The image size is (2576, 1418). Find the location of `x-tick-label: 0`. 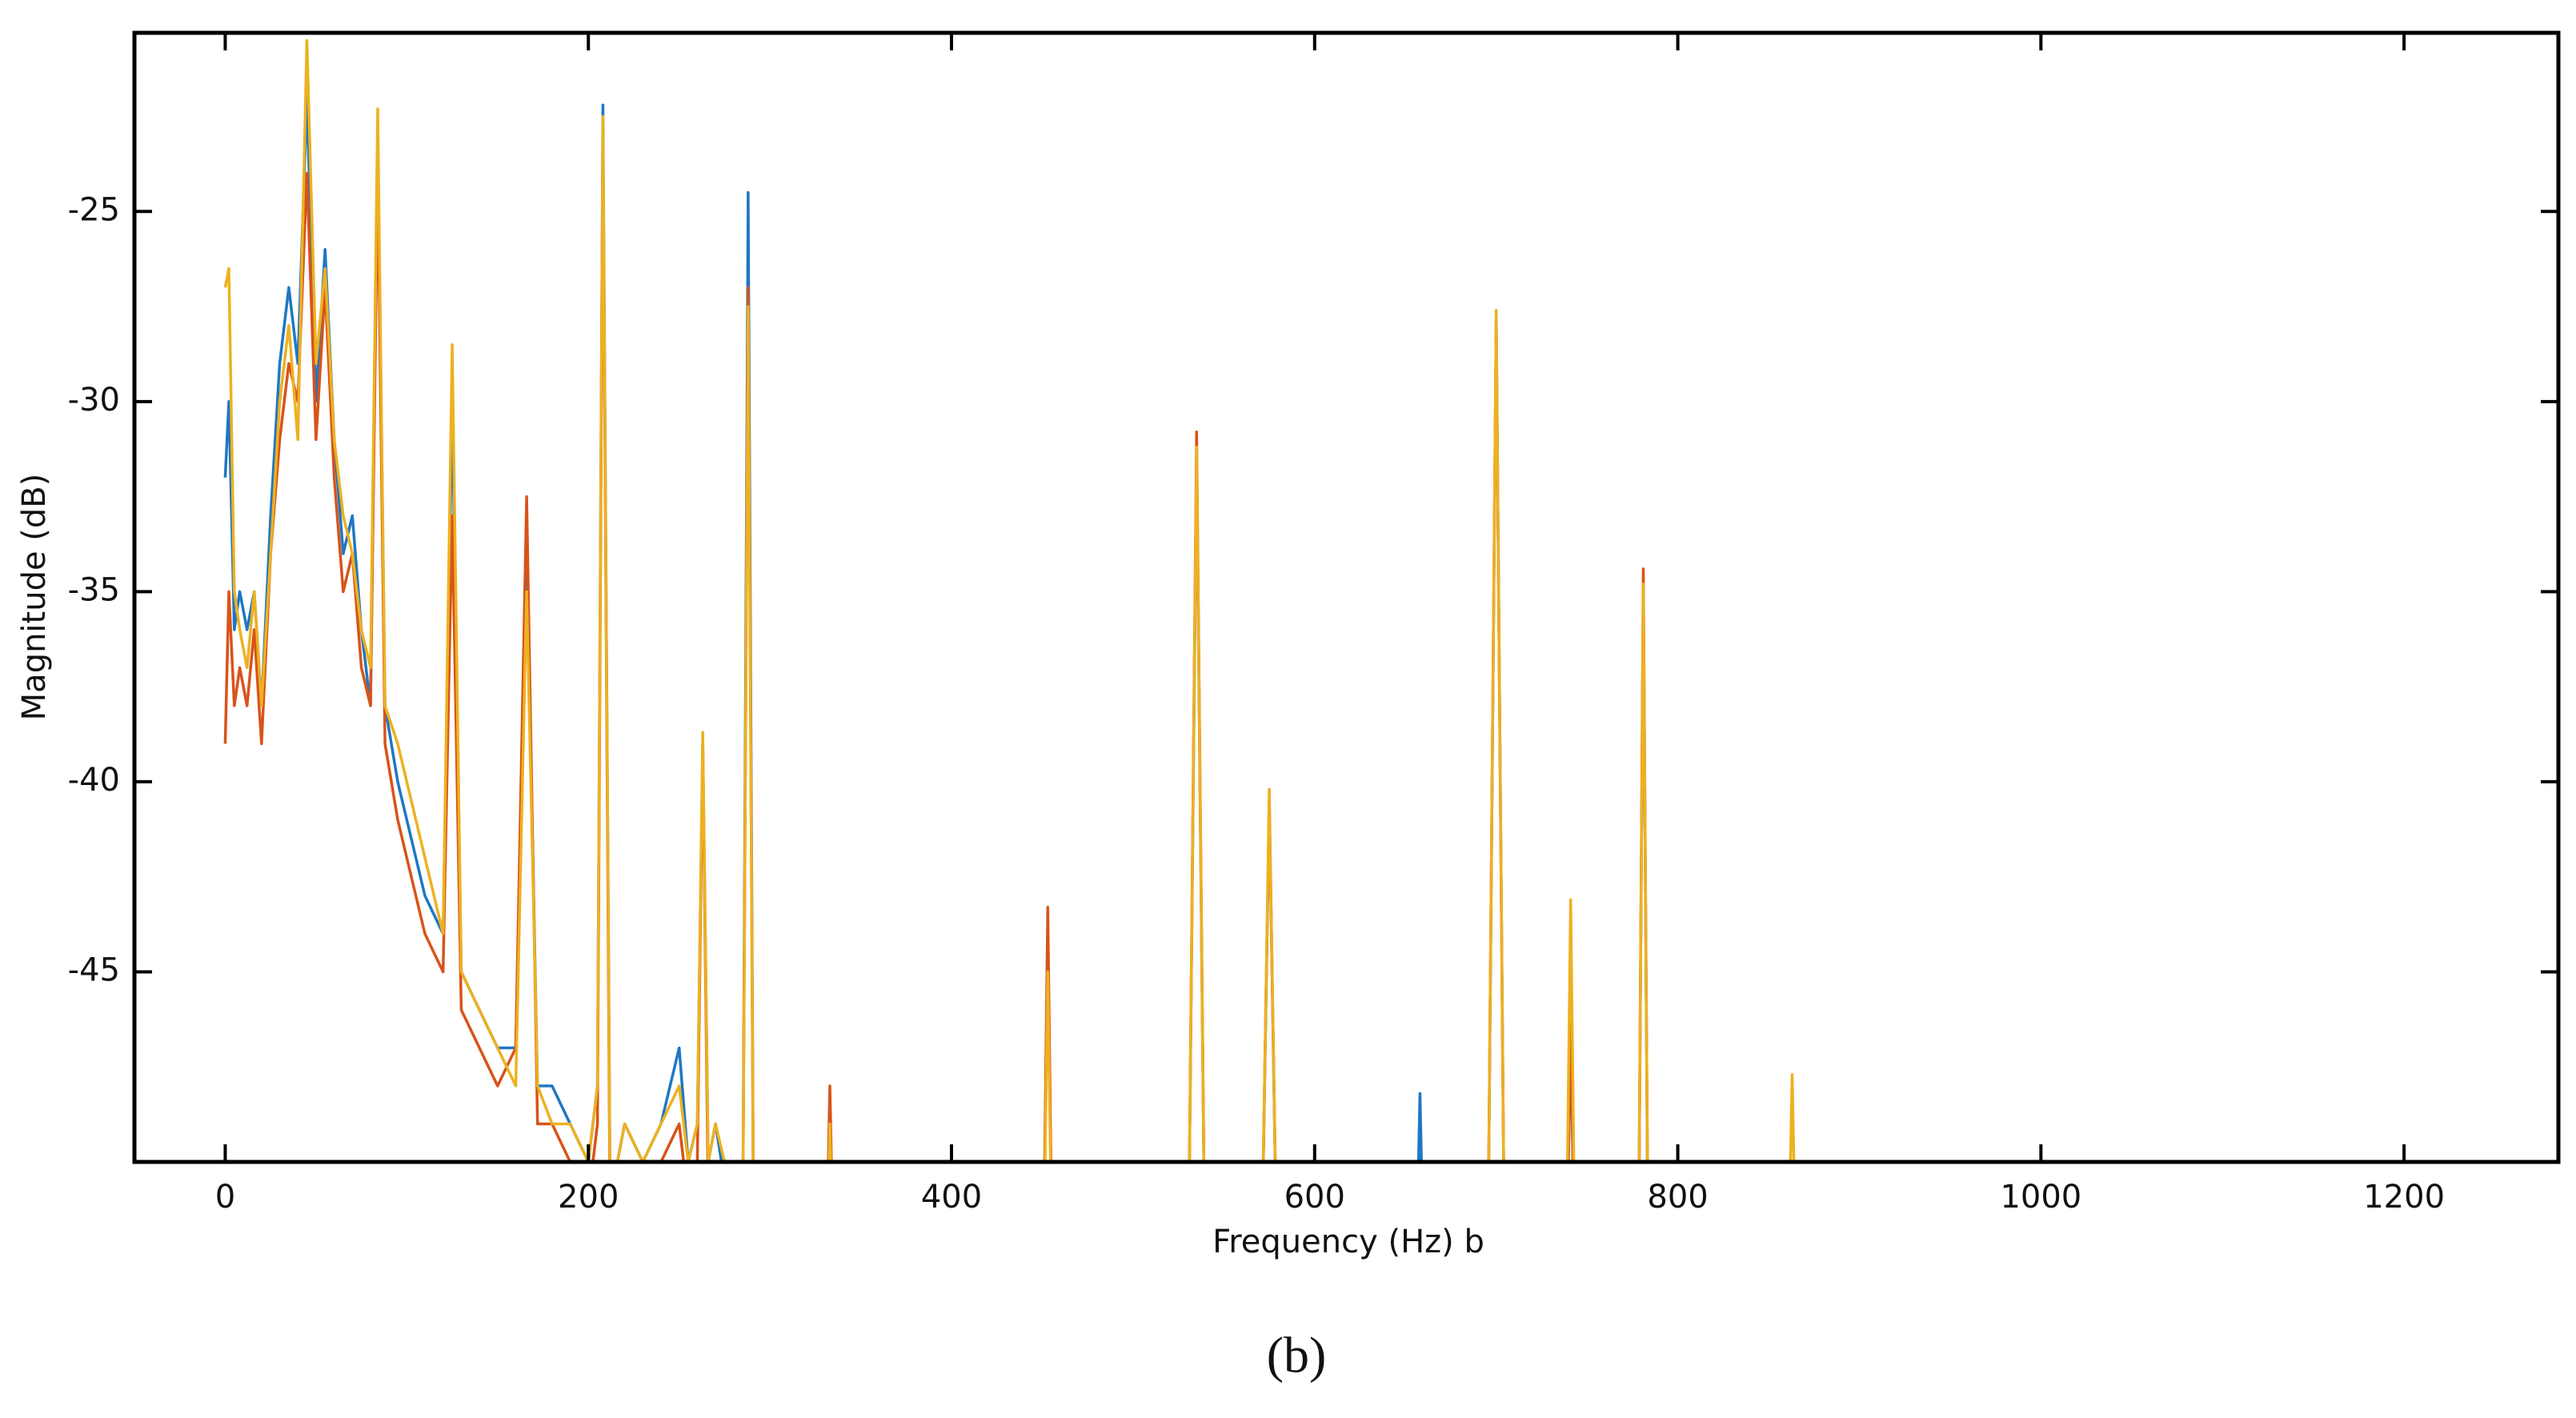

x-tick-label: 0 is located at coordinates (225, 1197).